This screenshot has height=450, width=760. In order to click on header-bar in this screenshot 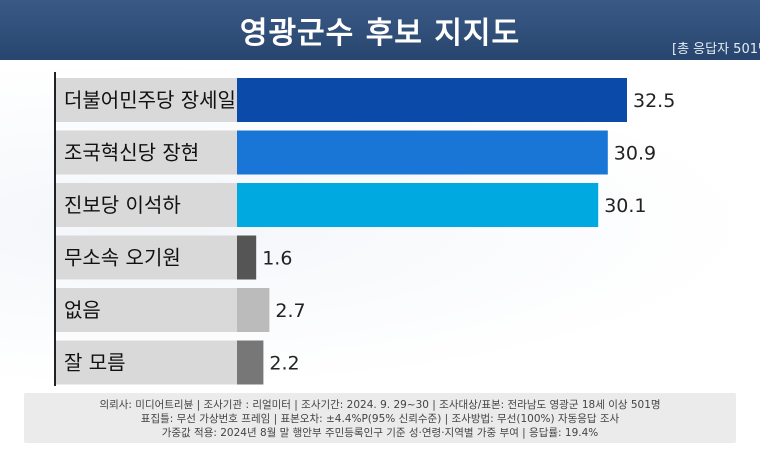, I will do `click(380, 30)`.